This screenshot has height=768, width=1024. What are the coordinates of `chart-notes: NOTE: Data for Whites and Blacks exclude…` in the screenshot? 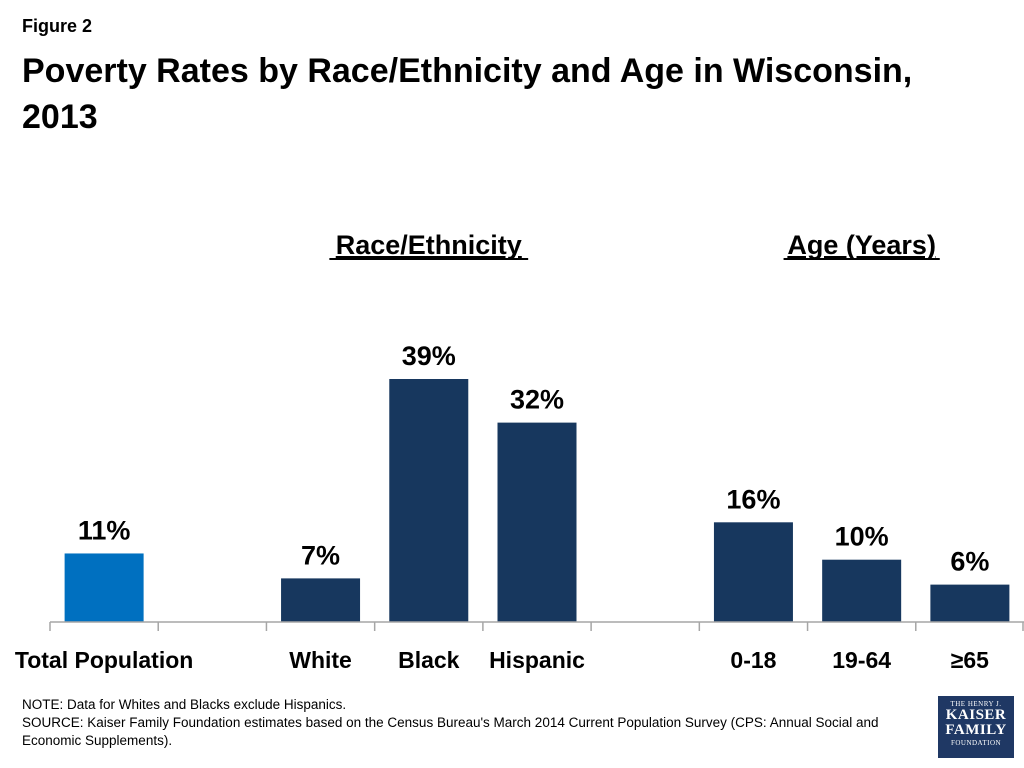 It's located at (472, 723).